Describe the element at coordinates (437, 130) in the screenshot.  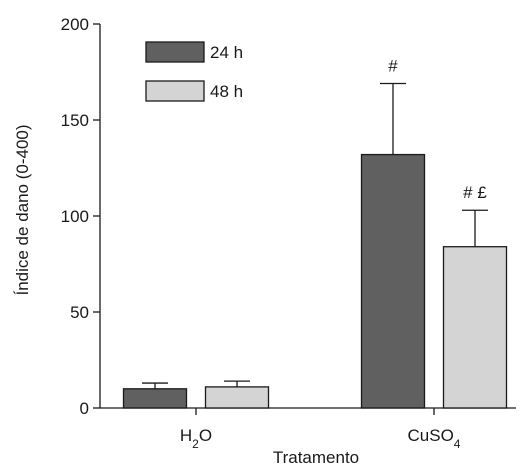
I see `annotations: # # £` at that location.